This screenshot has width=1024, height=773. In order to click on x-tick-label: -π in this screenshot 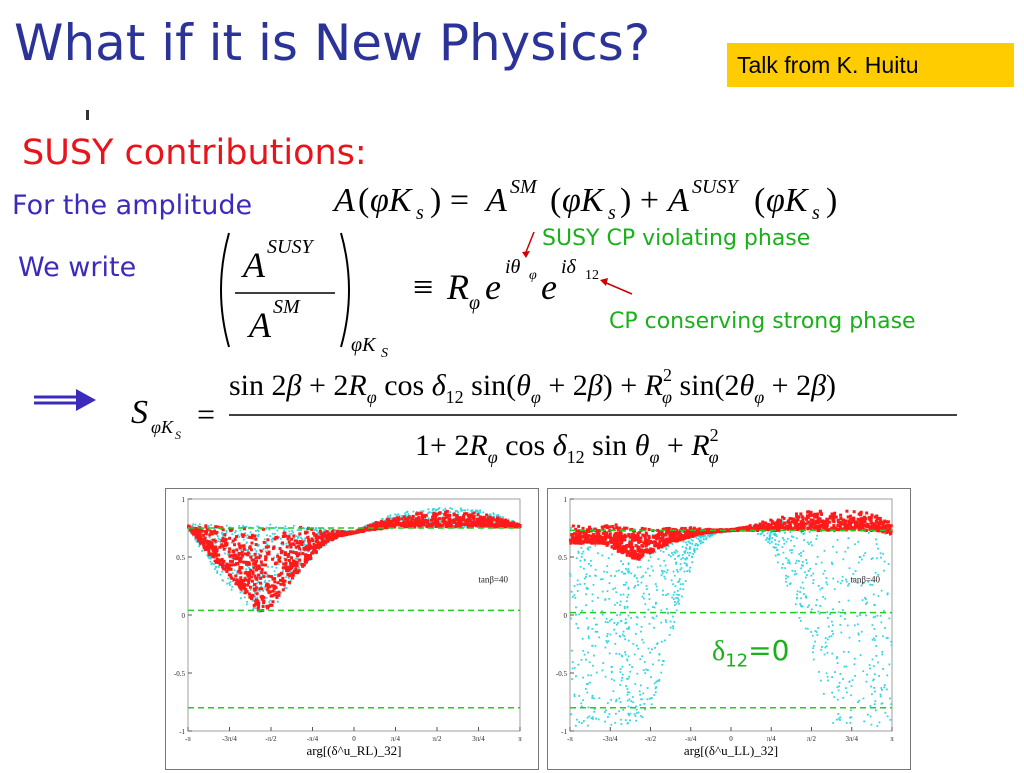, I will do `click(188, 739)`.